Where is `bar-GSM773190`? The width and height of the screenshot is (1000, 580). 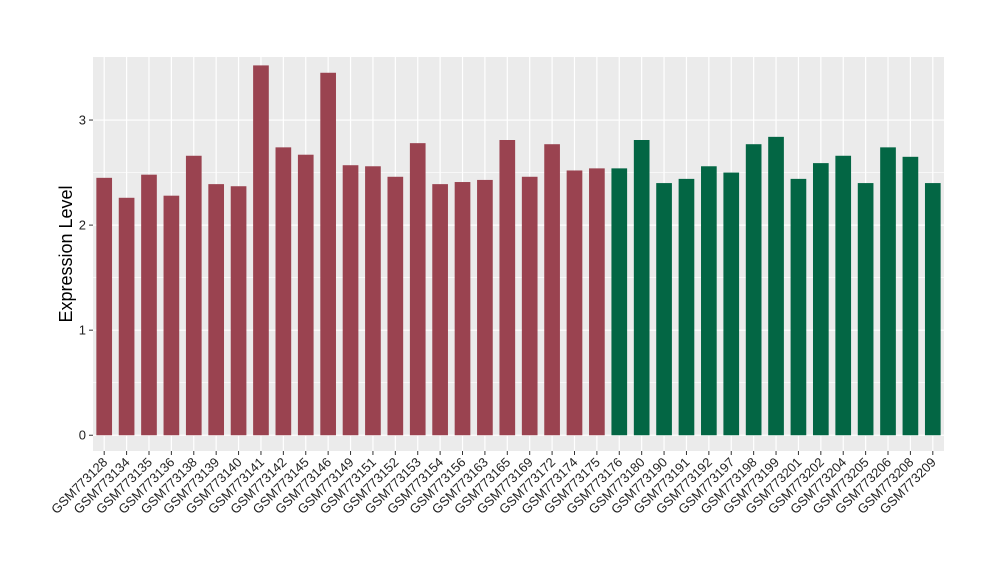
bar-GSM773190 is located at coordinates (664, 309).